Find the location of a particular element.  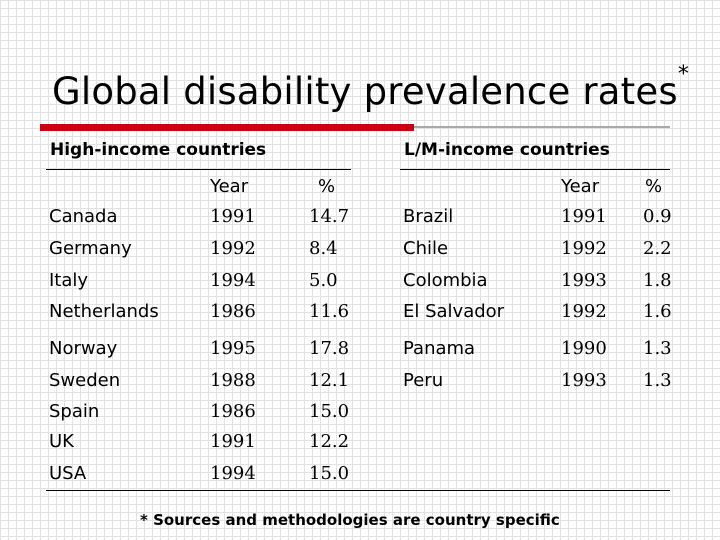

low-income-percent-cell: 1.6 is located at coordinates (657, 311).